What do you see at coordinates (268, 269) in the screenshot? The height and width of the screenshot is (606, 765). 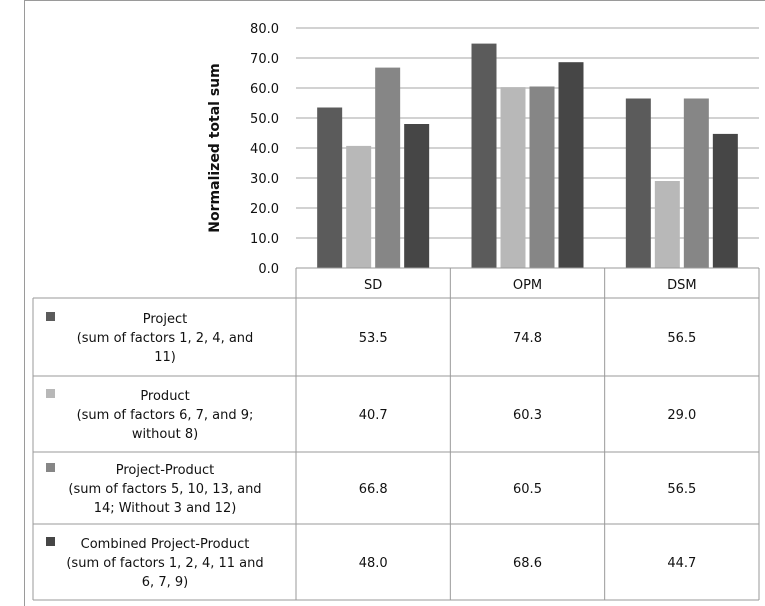 I see `y-tick-label: 0.0` at bounding box center [268, 269].